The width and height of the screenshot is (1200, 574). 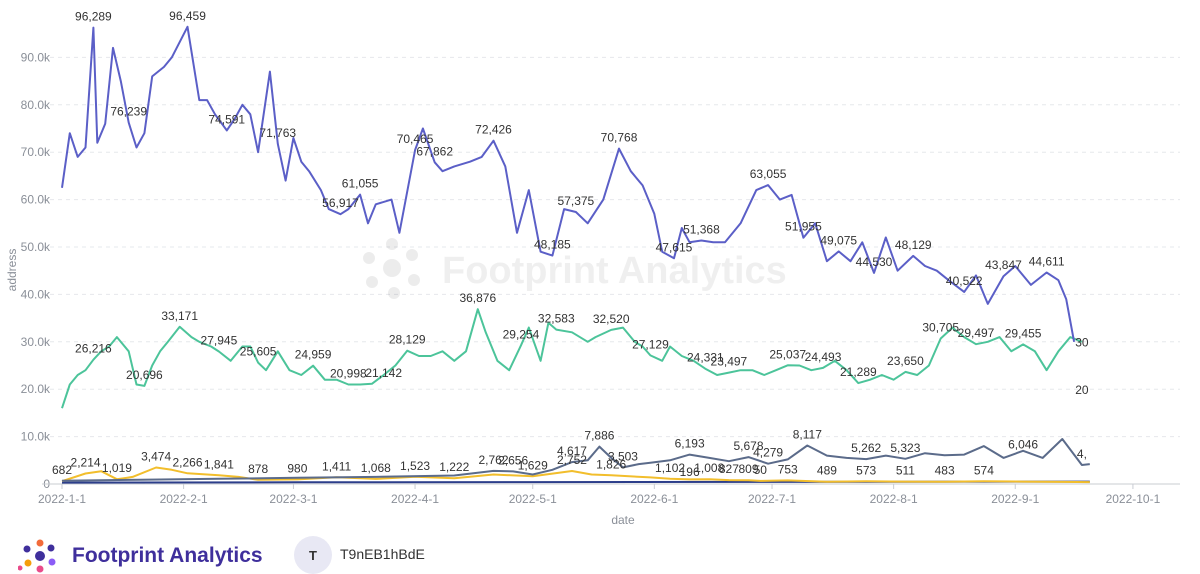 I want to click on data-label: 32,583, so click(x=556, y=319).